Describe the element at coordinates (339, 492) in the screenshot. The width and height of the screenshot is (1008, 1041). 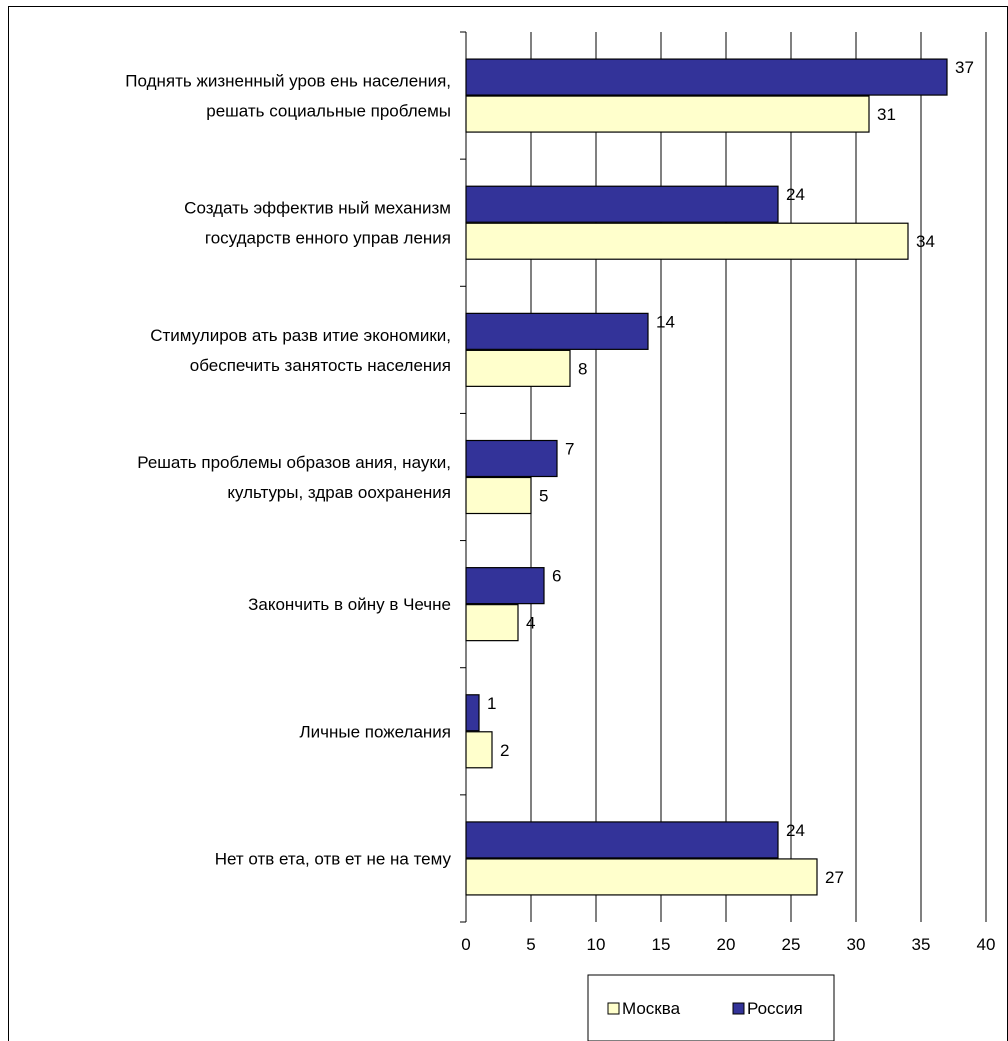
I see `category-label-line: культуры, здрав оохранения` at that location.